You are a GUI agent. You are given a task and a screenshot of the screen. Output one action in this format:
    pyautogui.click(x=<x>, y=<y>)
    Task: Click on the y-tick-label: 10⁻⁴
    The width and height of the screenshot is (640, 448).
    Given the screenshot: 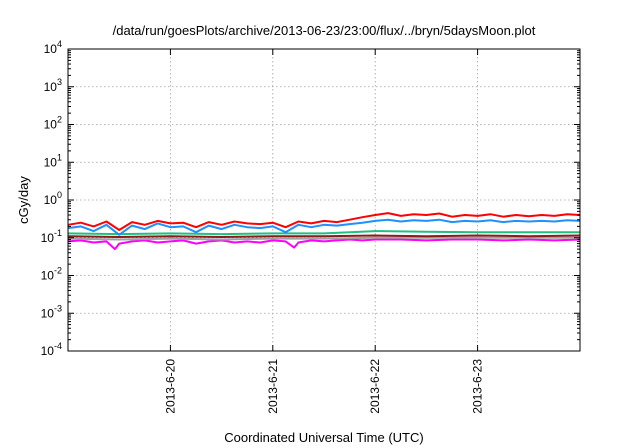 What is the action you would take?
    pyautogui.click(x=51, y=349)
    